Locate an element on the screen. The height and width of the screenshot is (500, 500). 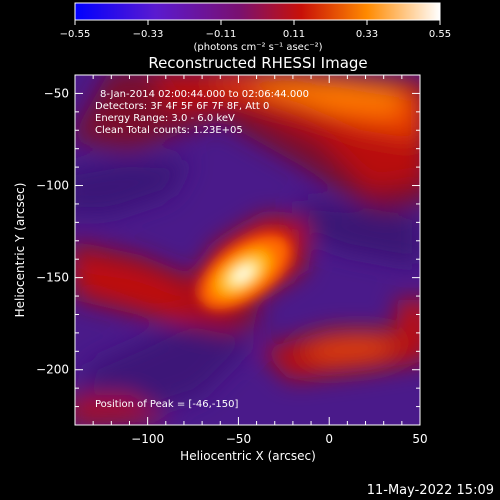
y-tick-label: −200 is located at coordinates (52, 370).